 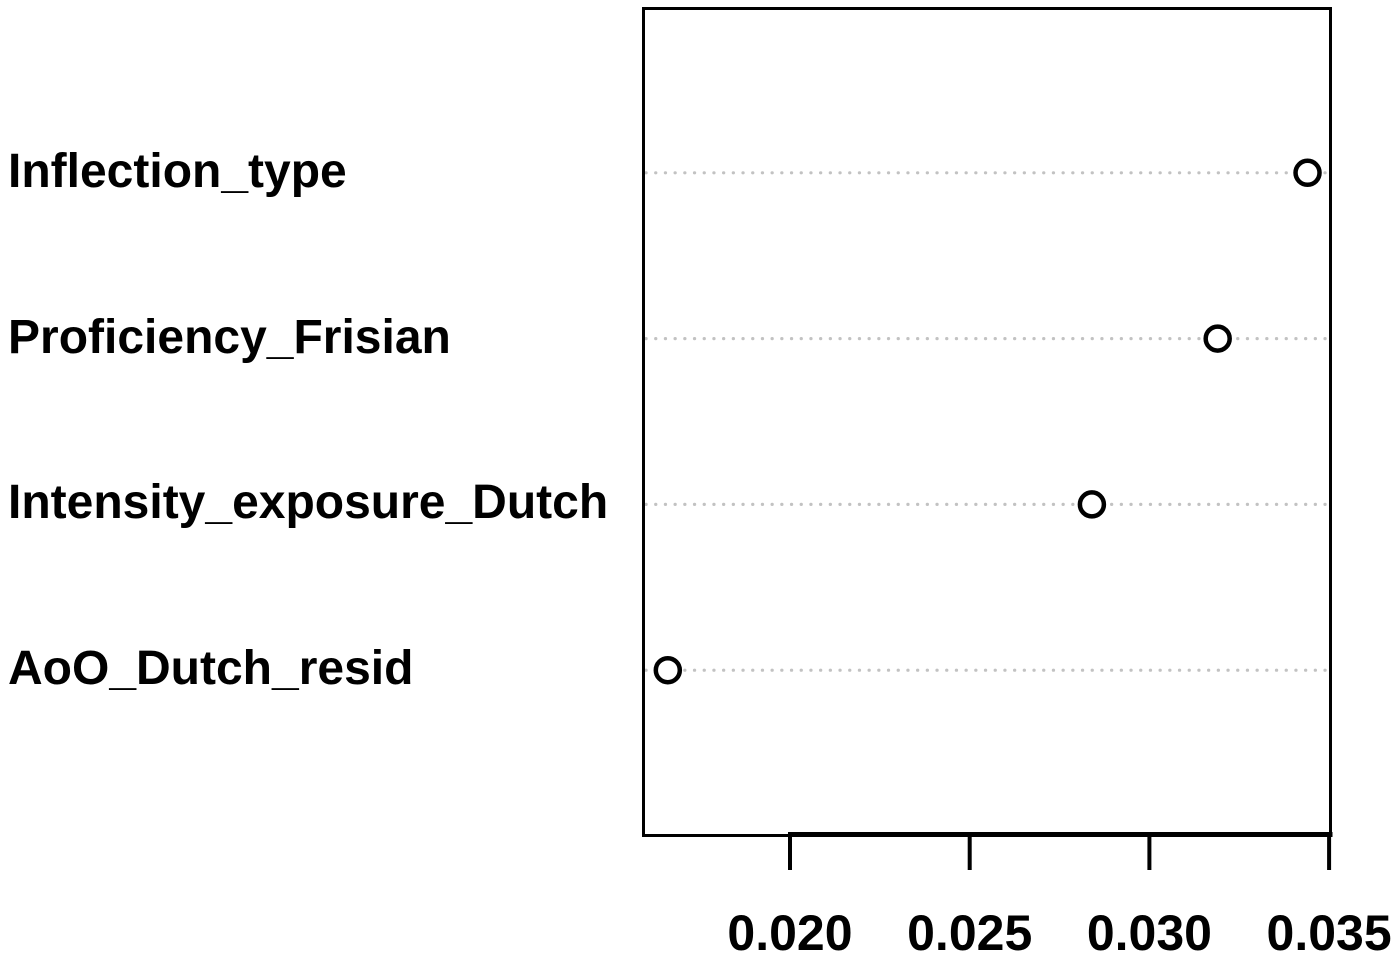 I want to click on category-label-intensity-exposure-dutch: Intensity_exposure_Dutch, so click(x=308, y=503).